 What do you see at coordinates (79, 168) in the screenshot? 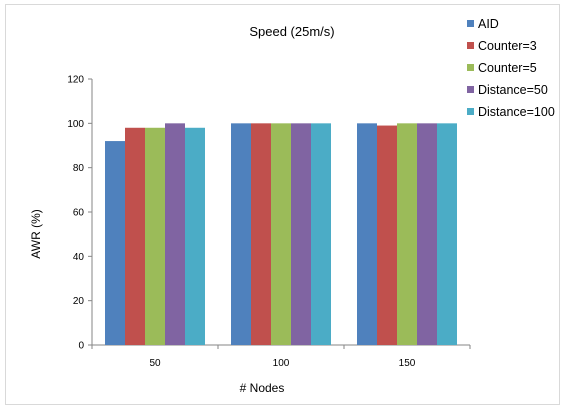
I see `y-tick-label: 80` at bounding box center [79, 168].